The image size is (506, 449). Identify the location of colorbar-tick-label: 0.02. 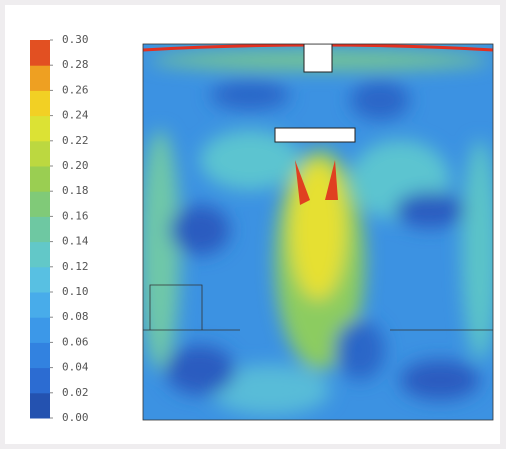
(75, 392).